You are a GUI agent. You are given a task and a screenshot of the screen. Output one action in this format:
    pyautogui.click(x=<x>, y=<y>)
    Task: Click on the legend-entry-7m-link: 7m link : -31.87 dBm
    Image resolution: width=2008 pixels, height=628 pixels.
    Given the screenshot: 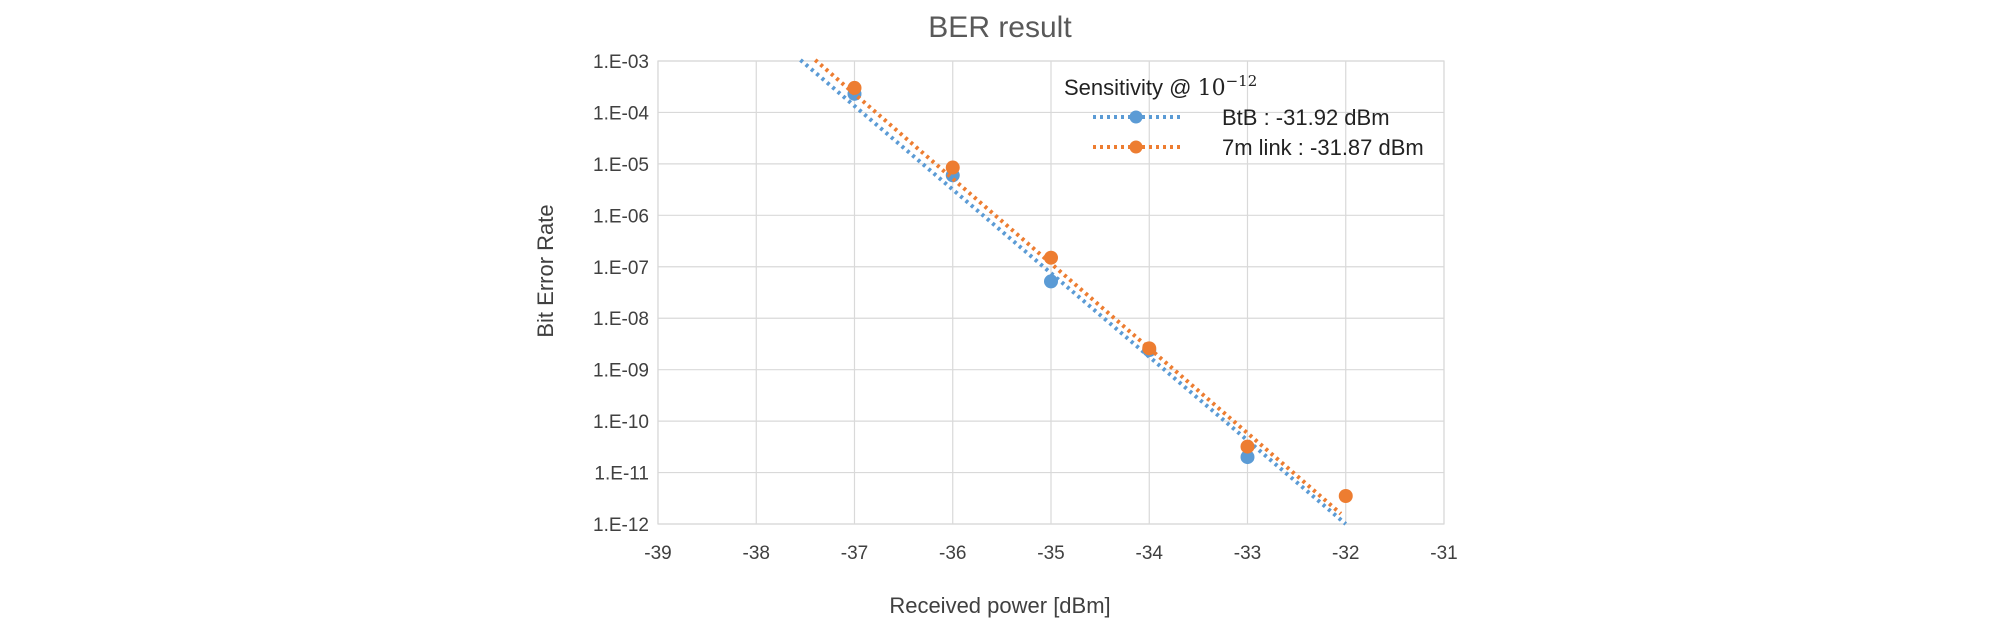 What is the action you would take?
    pyautogui.click(x=1258, y=147)
    